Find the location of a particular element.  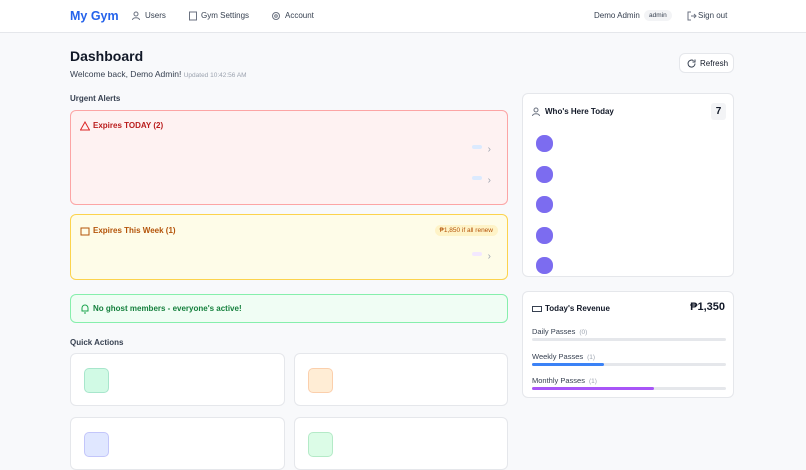

ghost-text: No ghost members - everyone's active! is located at coordinates (167, 308).